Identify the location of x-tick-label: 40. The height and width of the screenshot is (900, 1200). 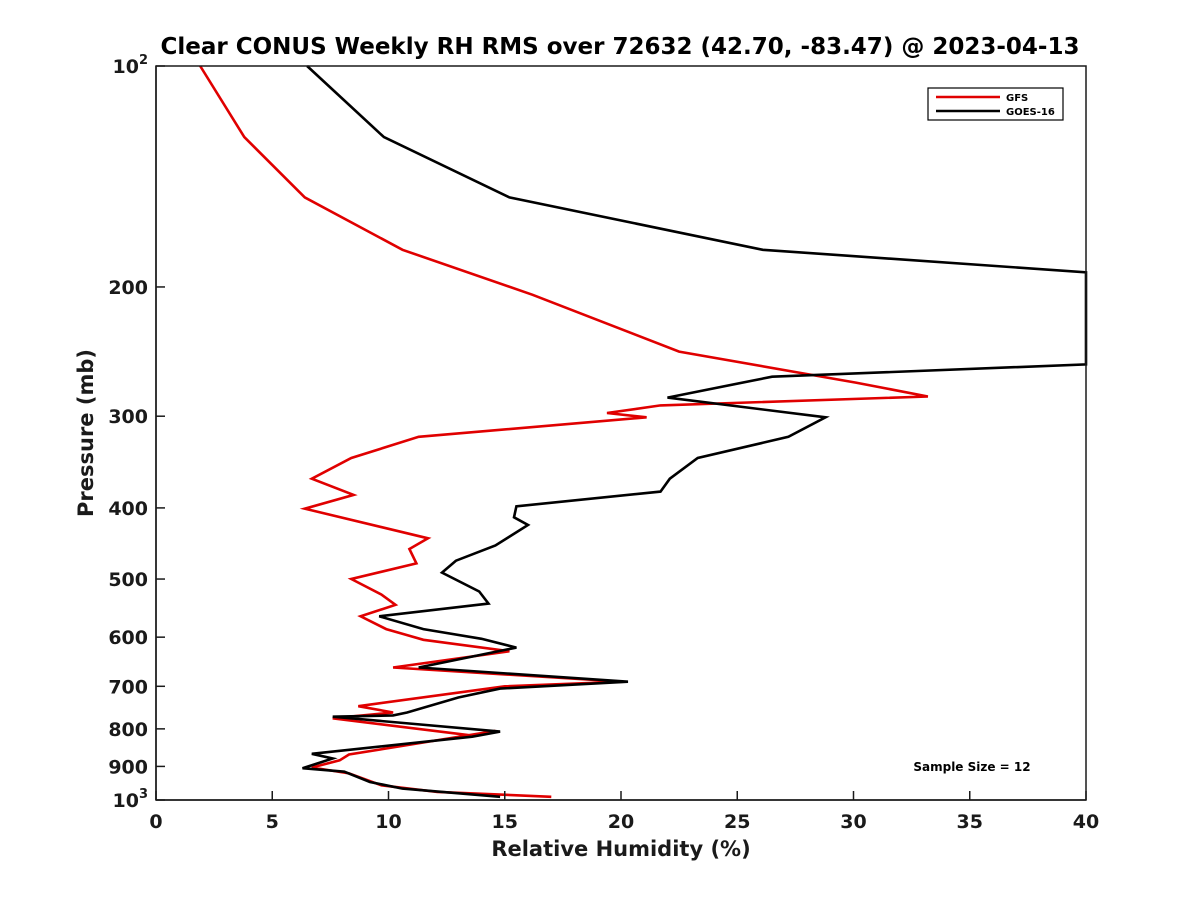
(1086, 822).